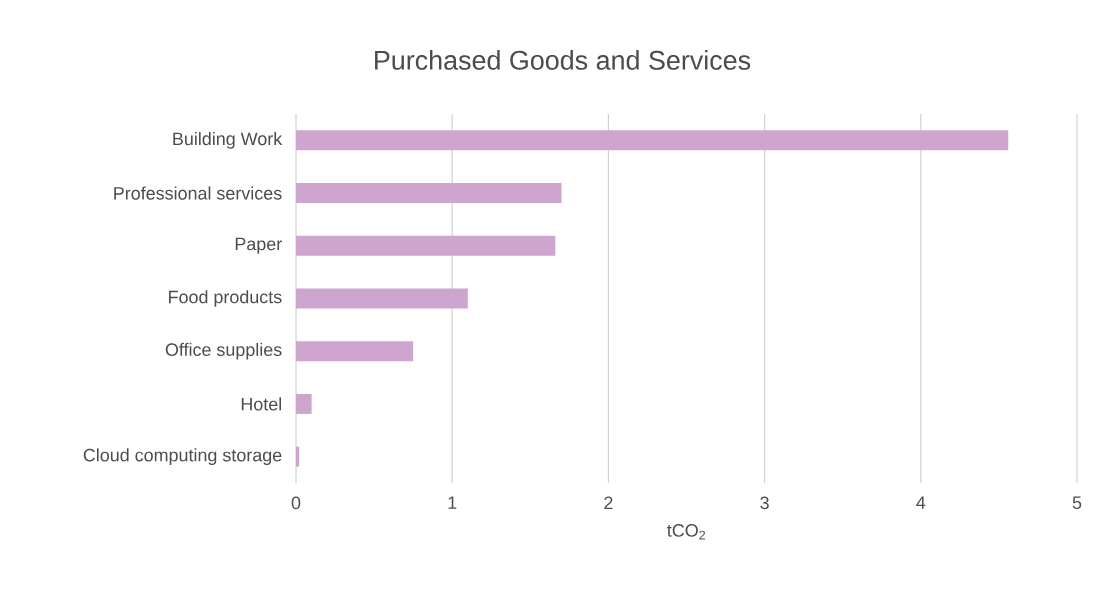  Describe the element at coordinates (228, 140) in the screenshot. I see `y-tick-label: Building Work` at that location.